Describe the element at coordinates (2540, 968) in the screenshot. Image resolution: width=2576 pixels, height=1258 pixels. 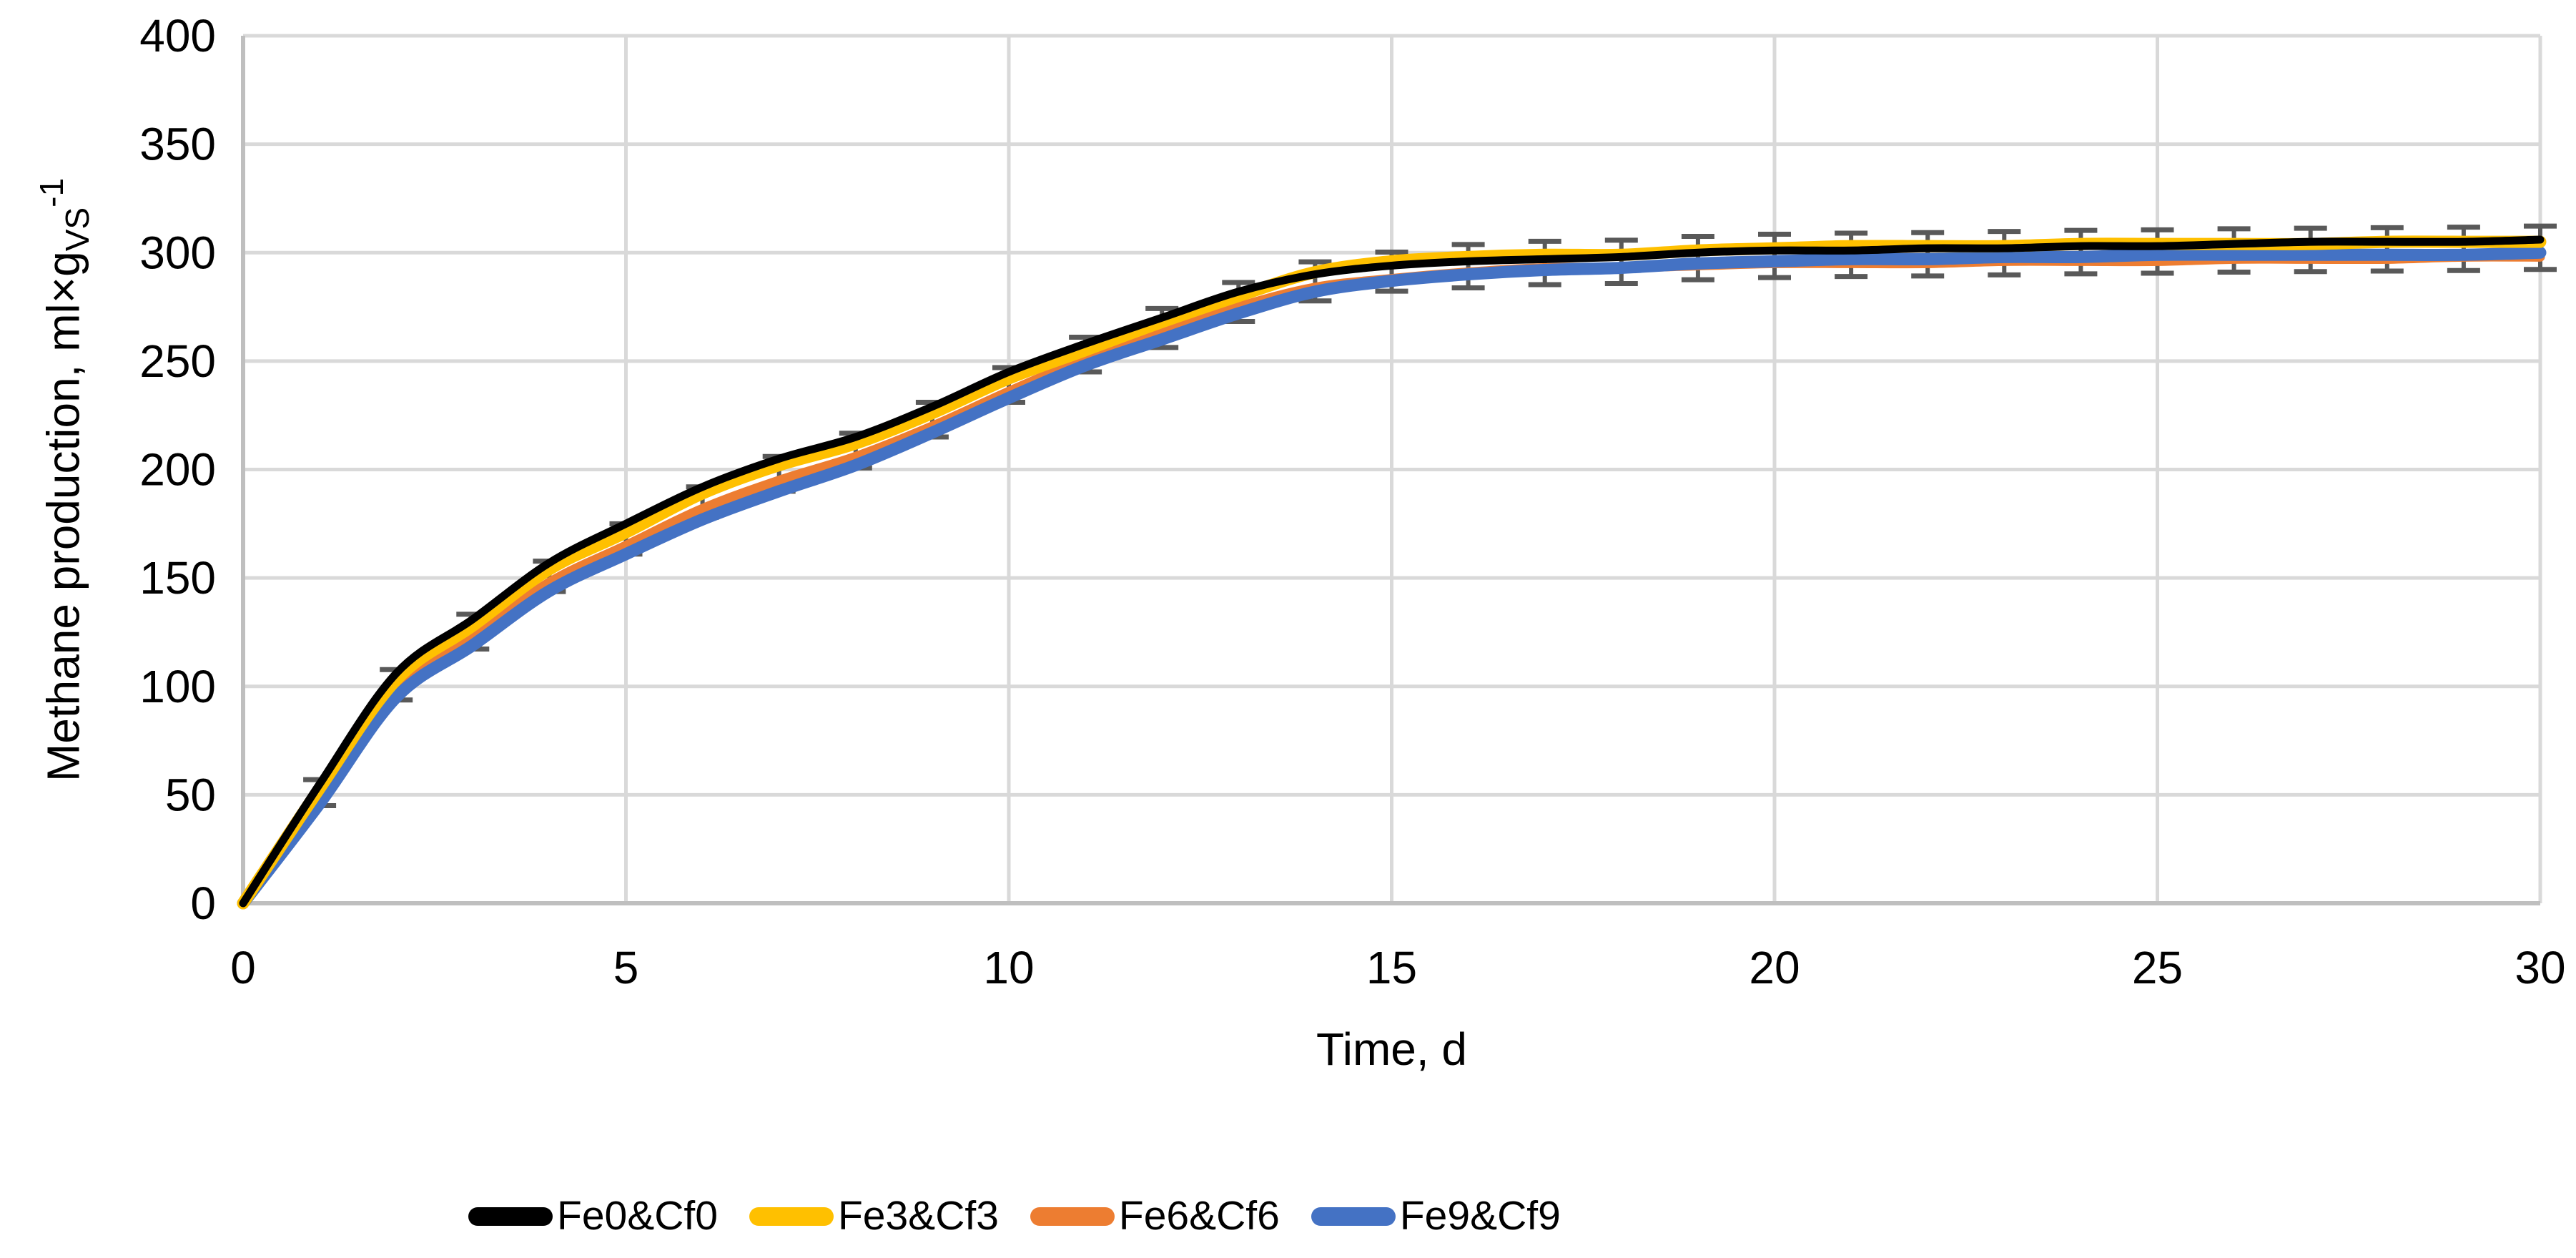
I see `x-tick-label-30: 30` at that location.